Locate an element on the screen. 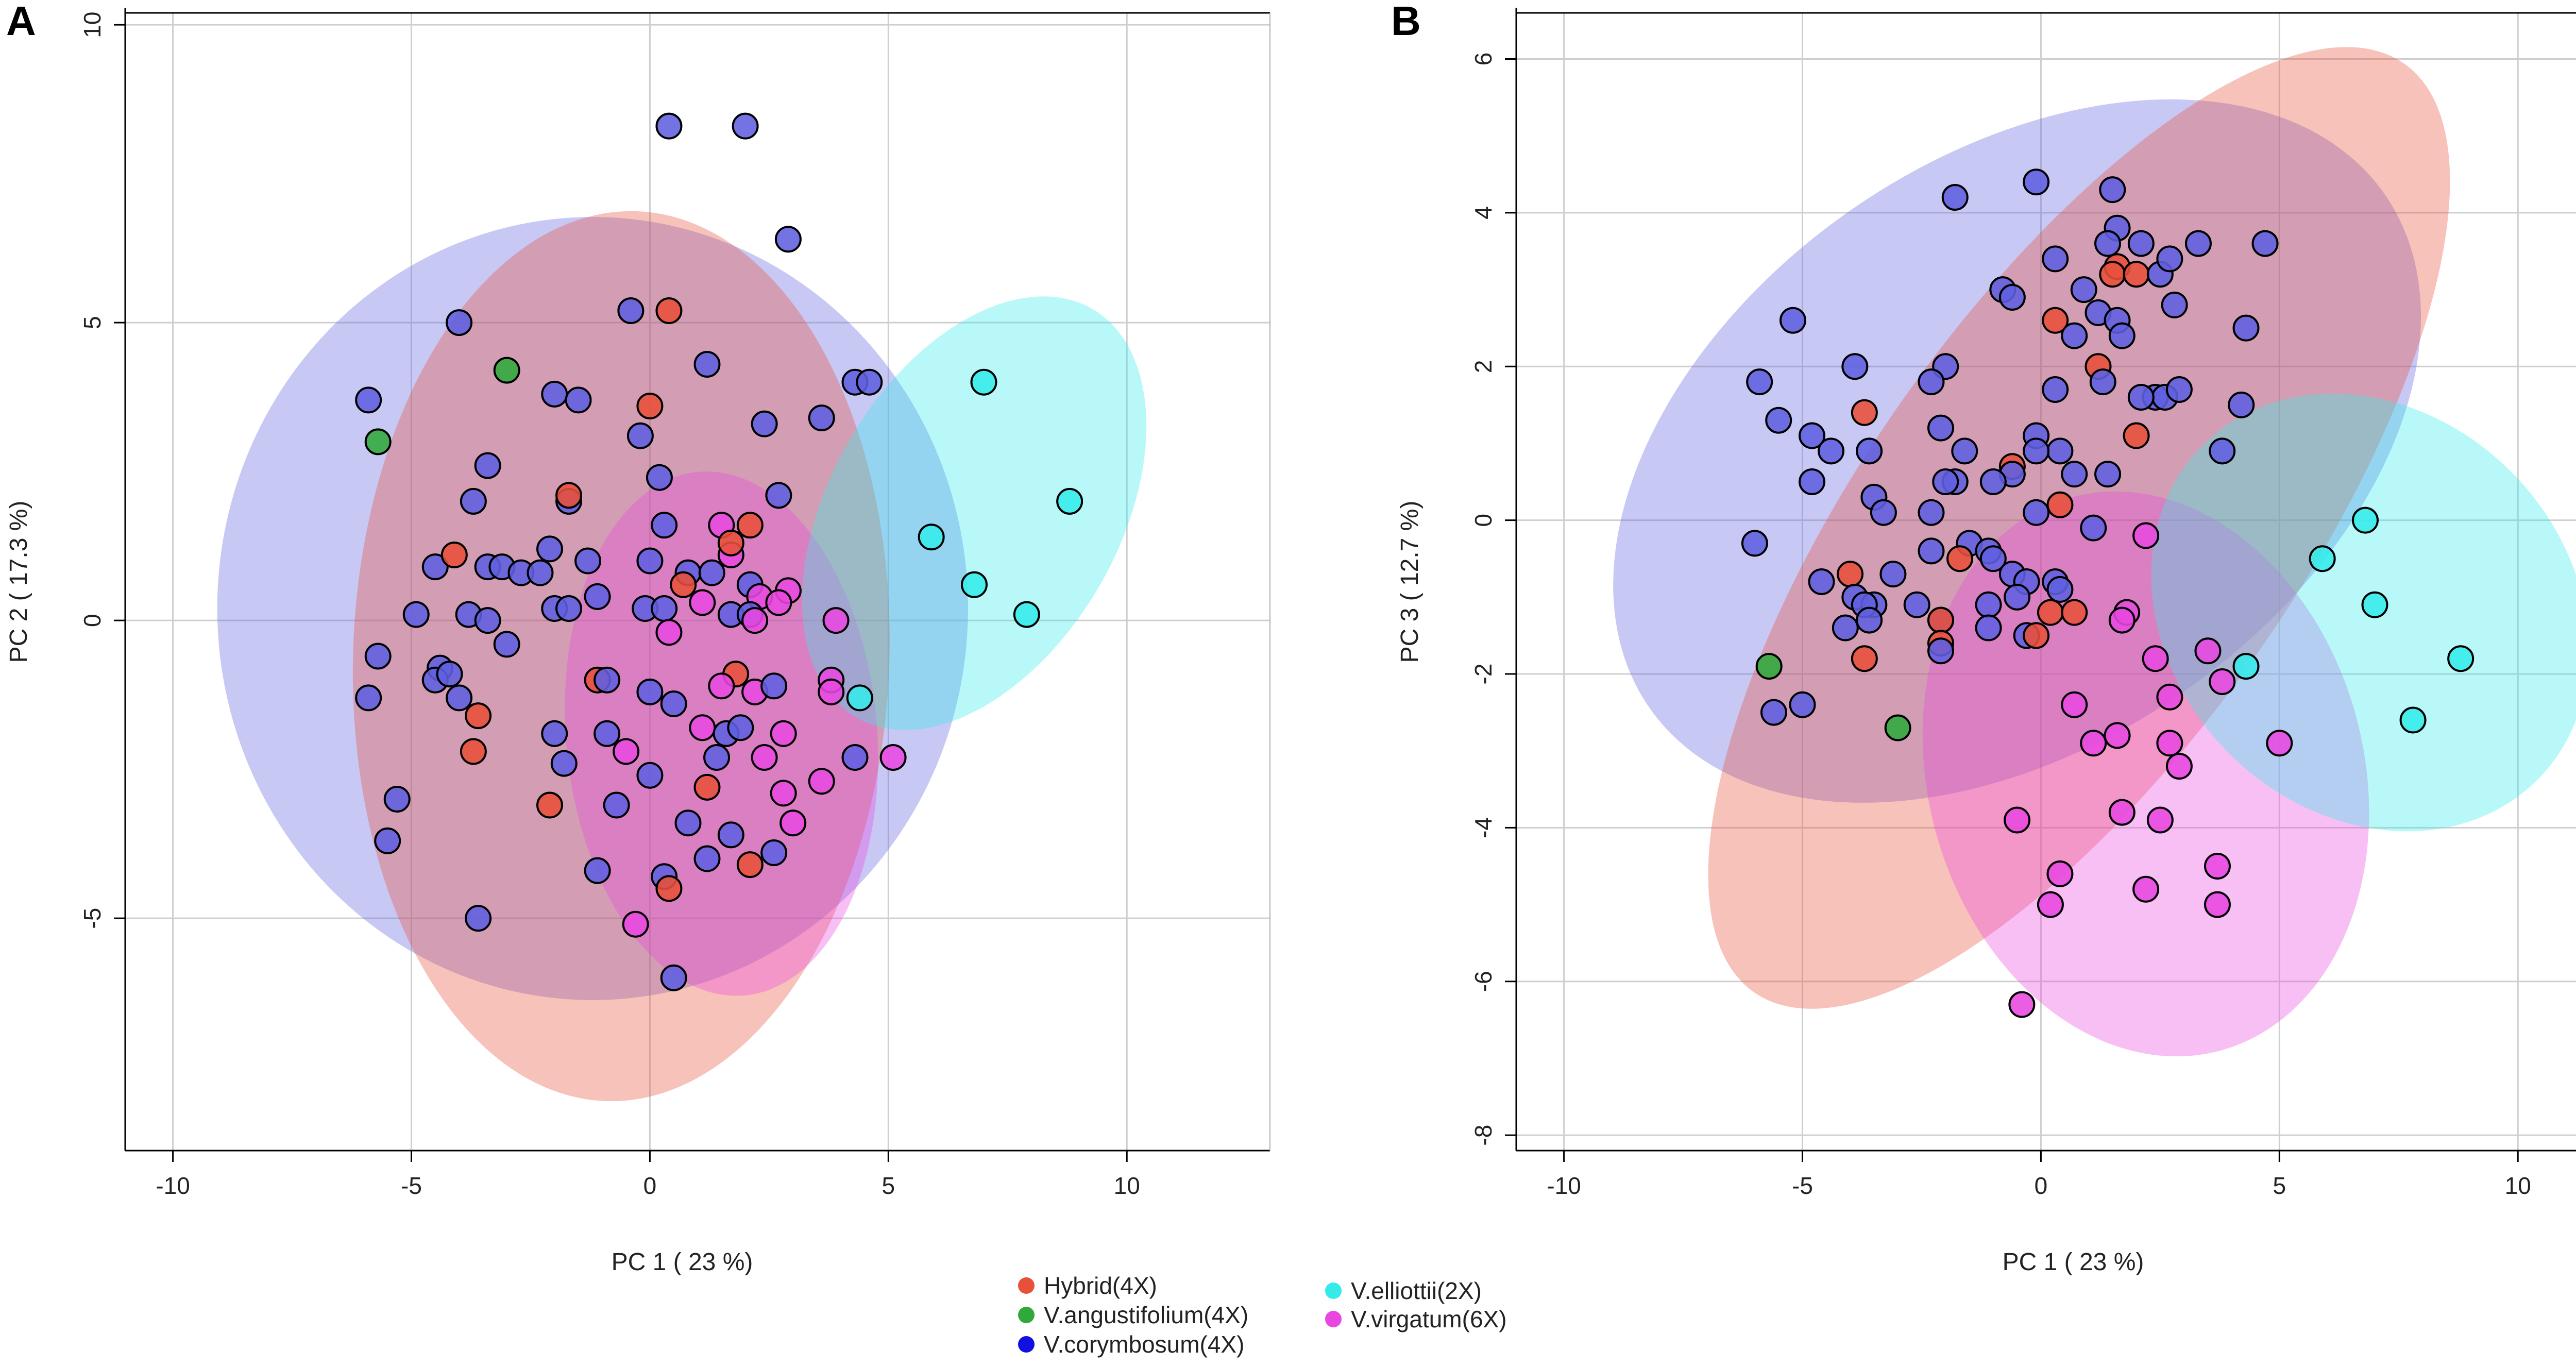  panel-label: B is located at coordinates (1406, 22).